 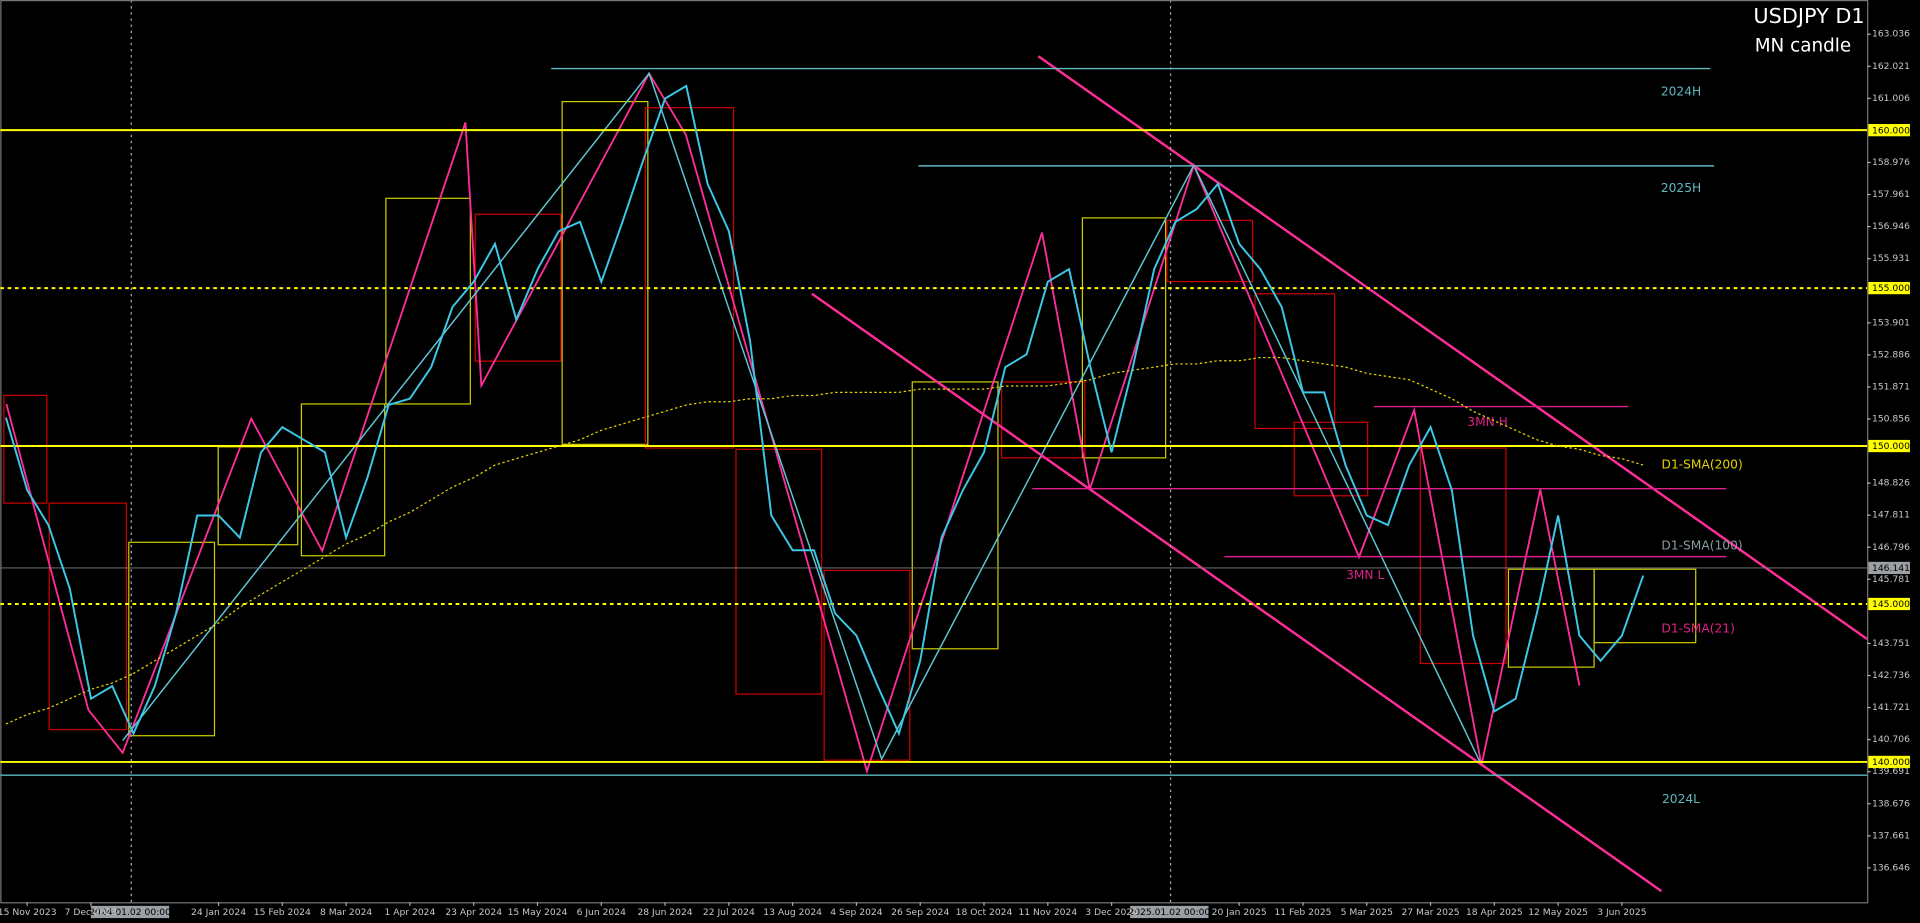 I want to click on y-tick-label: 141.721, so click(x=1891, y=707).